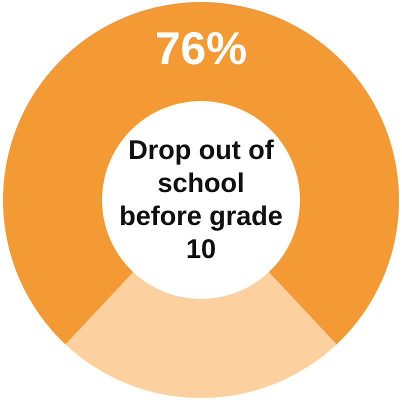 The image size is (402, 400). Describe the element at coordinates (201, 200) in the screenshot. I see `text: Drop out of school before grade 10` at that location.